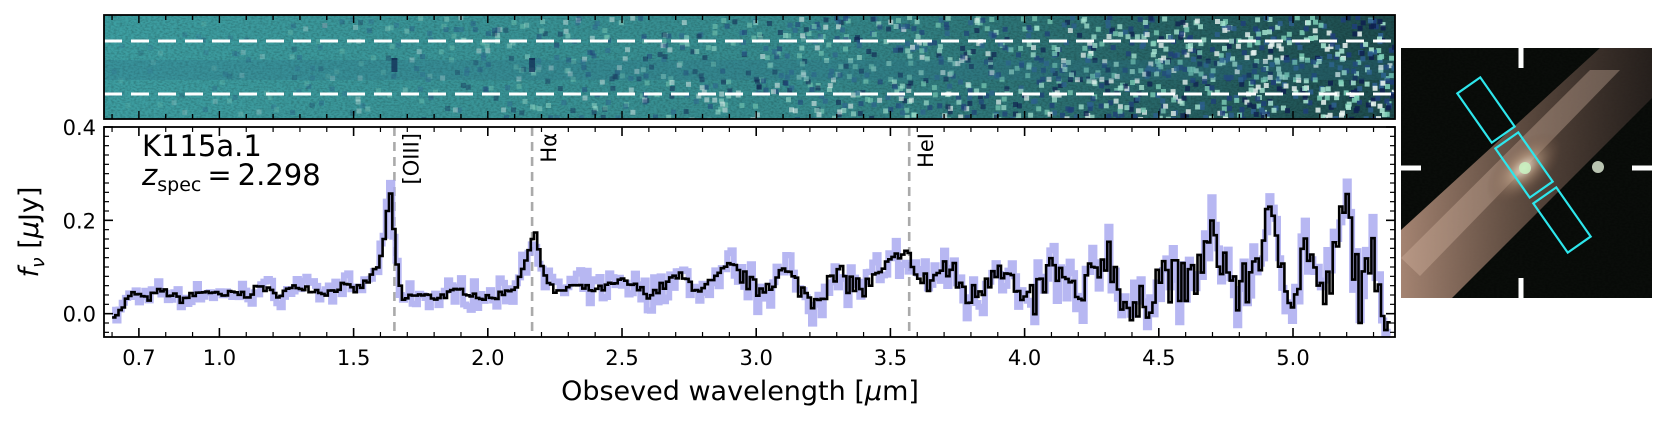 This screenshot has width=1661, height=423. Describe the element at coordinates (179, 185) in the screenshot. I see `redshift-subscript: spec` at that location.